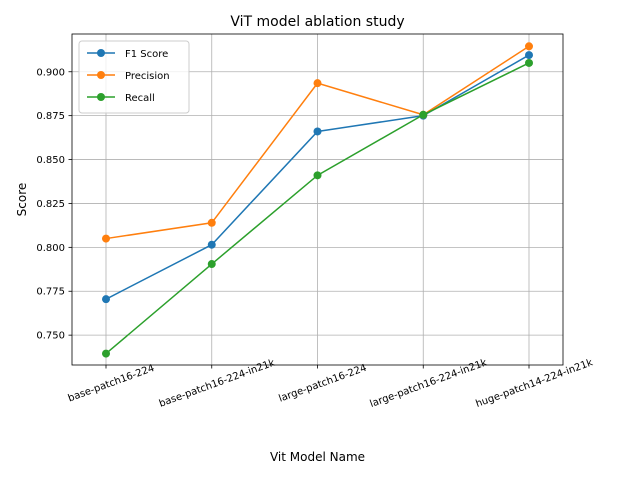 This screenshot has height=484, width=640. What do you see at coordinates (50, 248) in the screenshot?
I see `y-tick-label: 0.800` at bounding box center [50, 248].